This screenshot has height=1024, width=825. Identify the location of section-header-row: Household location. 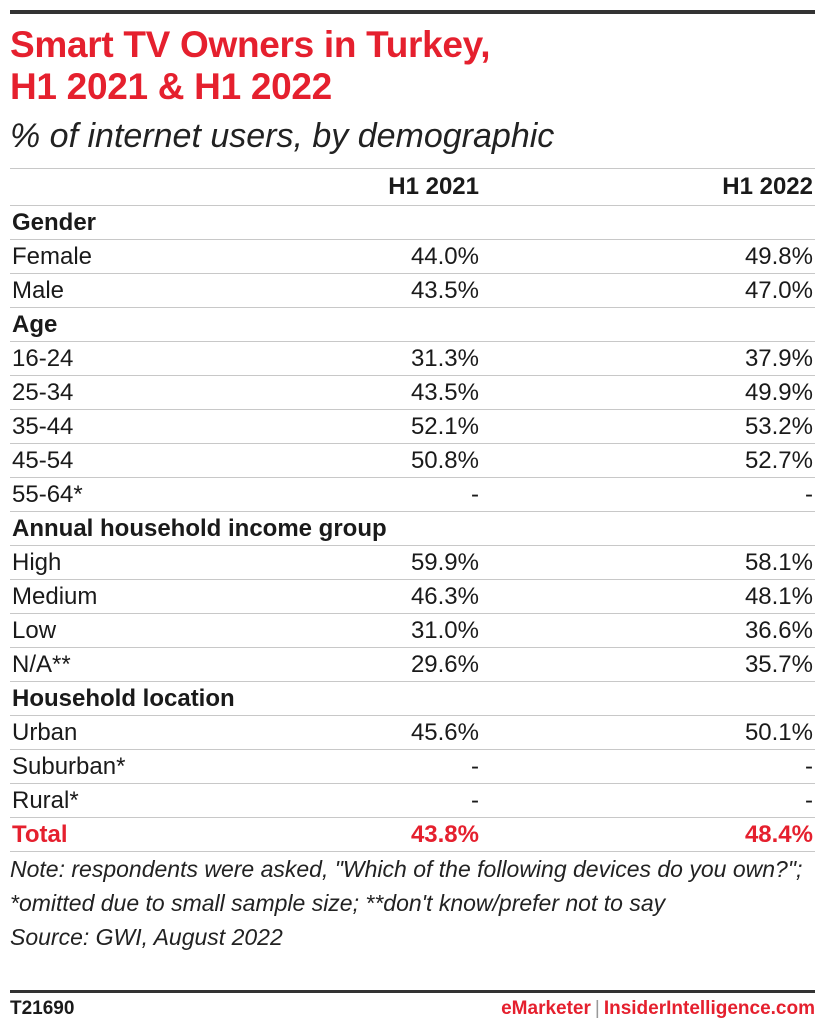
(412, 698).